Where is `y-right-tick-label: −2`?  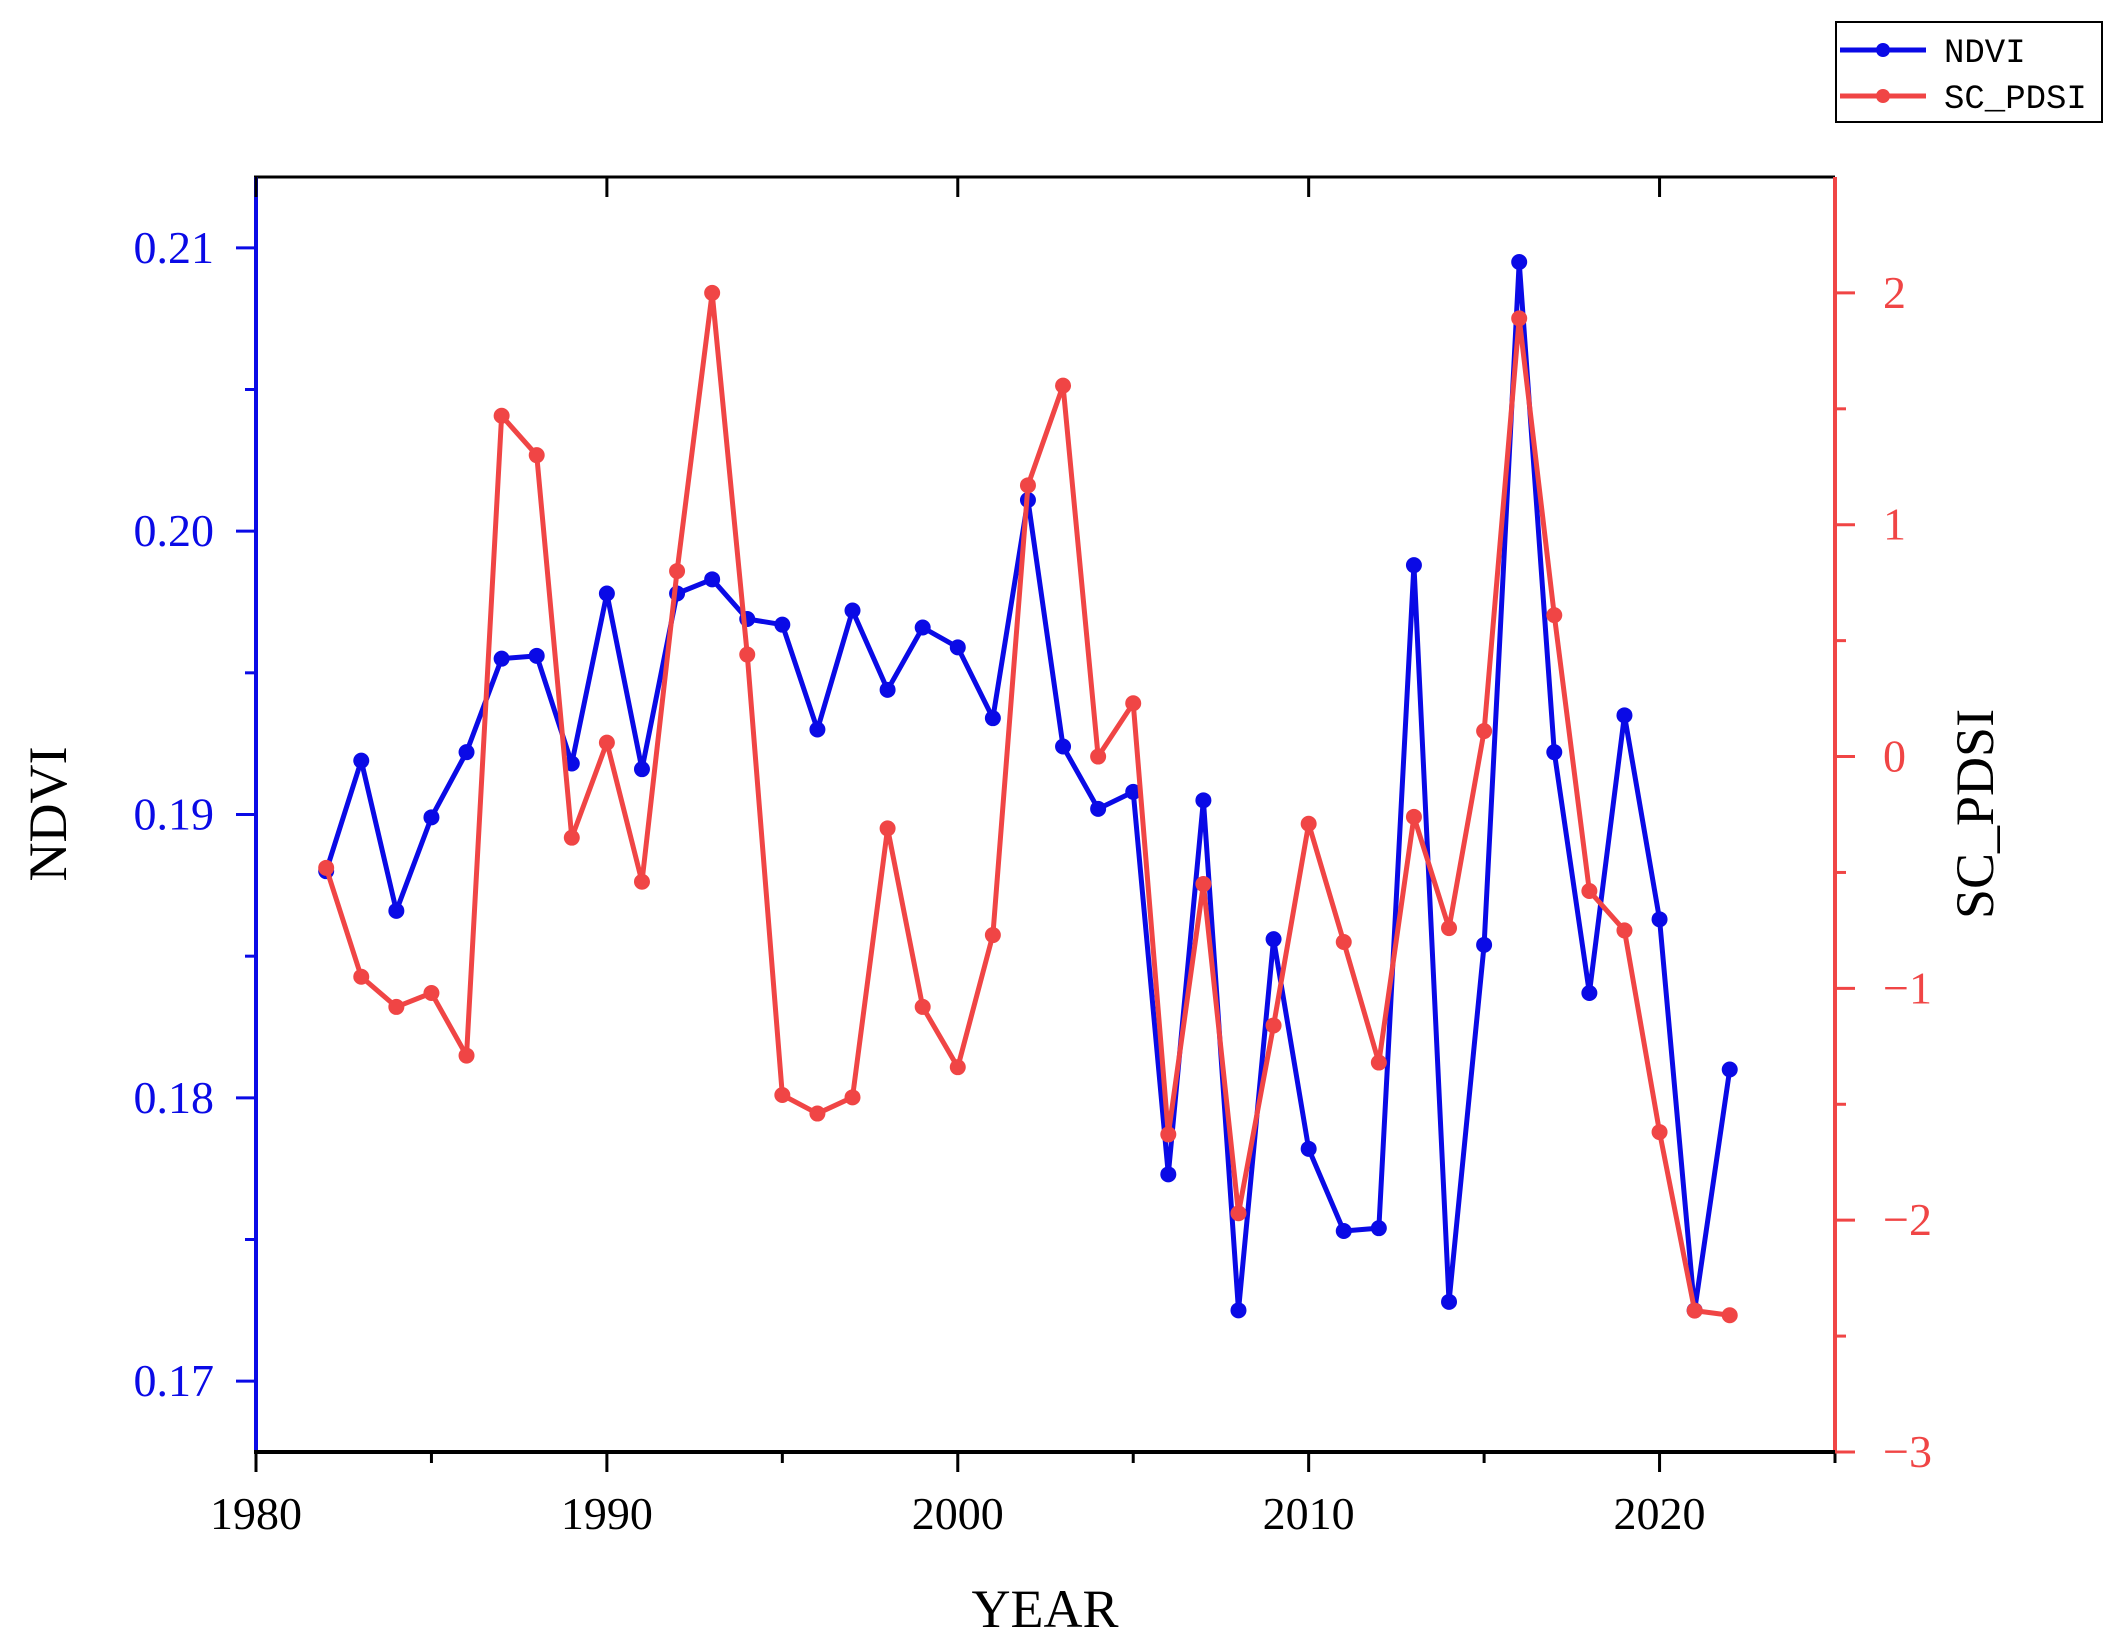 y-right-tick-label: −2 is located at coordinates (1907, 1219).